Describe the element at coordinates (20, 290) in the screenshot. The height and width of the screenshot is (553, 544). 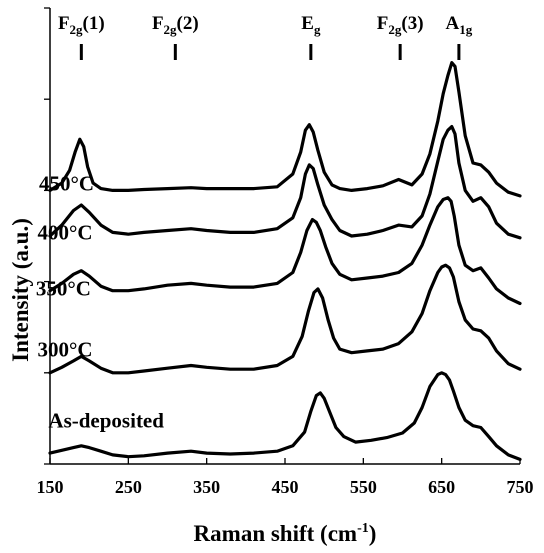
I see `y-axis-label: Intensity (a.u.)` at that location.